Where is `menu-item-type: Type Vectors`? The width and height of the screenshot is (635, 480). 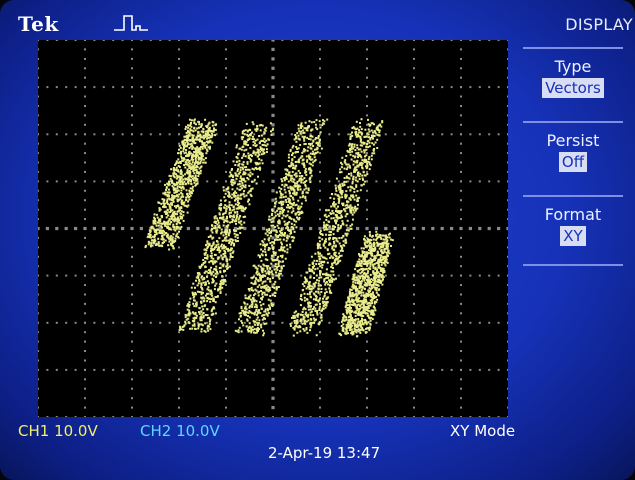 menu-item-type: Type Vectors is located at coordinates (573, 83).